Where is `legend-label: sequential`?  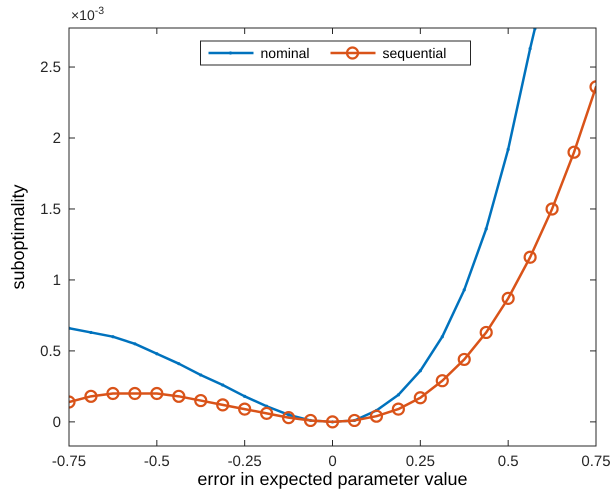
legend-label: sequential is located at coordinates (414, 53).